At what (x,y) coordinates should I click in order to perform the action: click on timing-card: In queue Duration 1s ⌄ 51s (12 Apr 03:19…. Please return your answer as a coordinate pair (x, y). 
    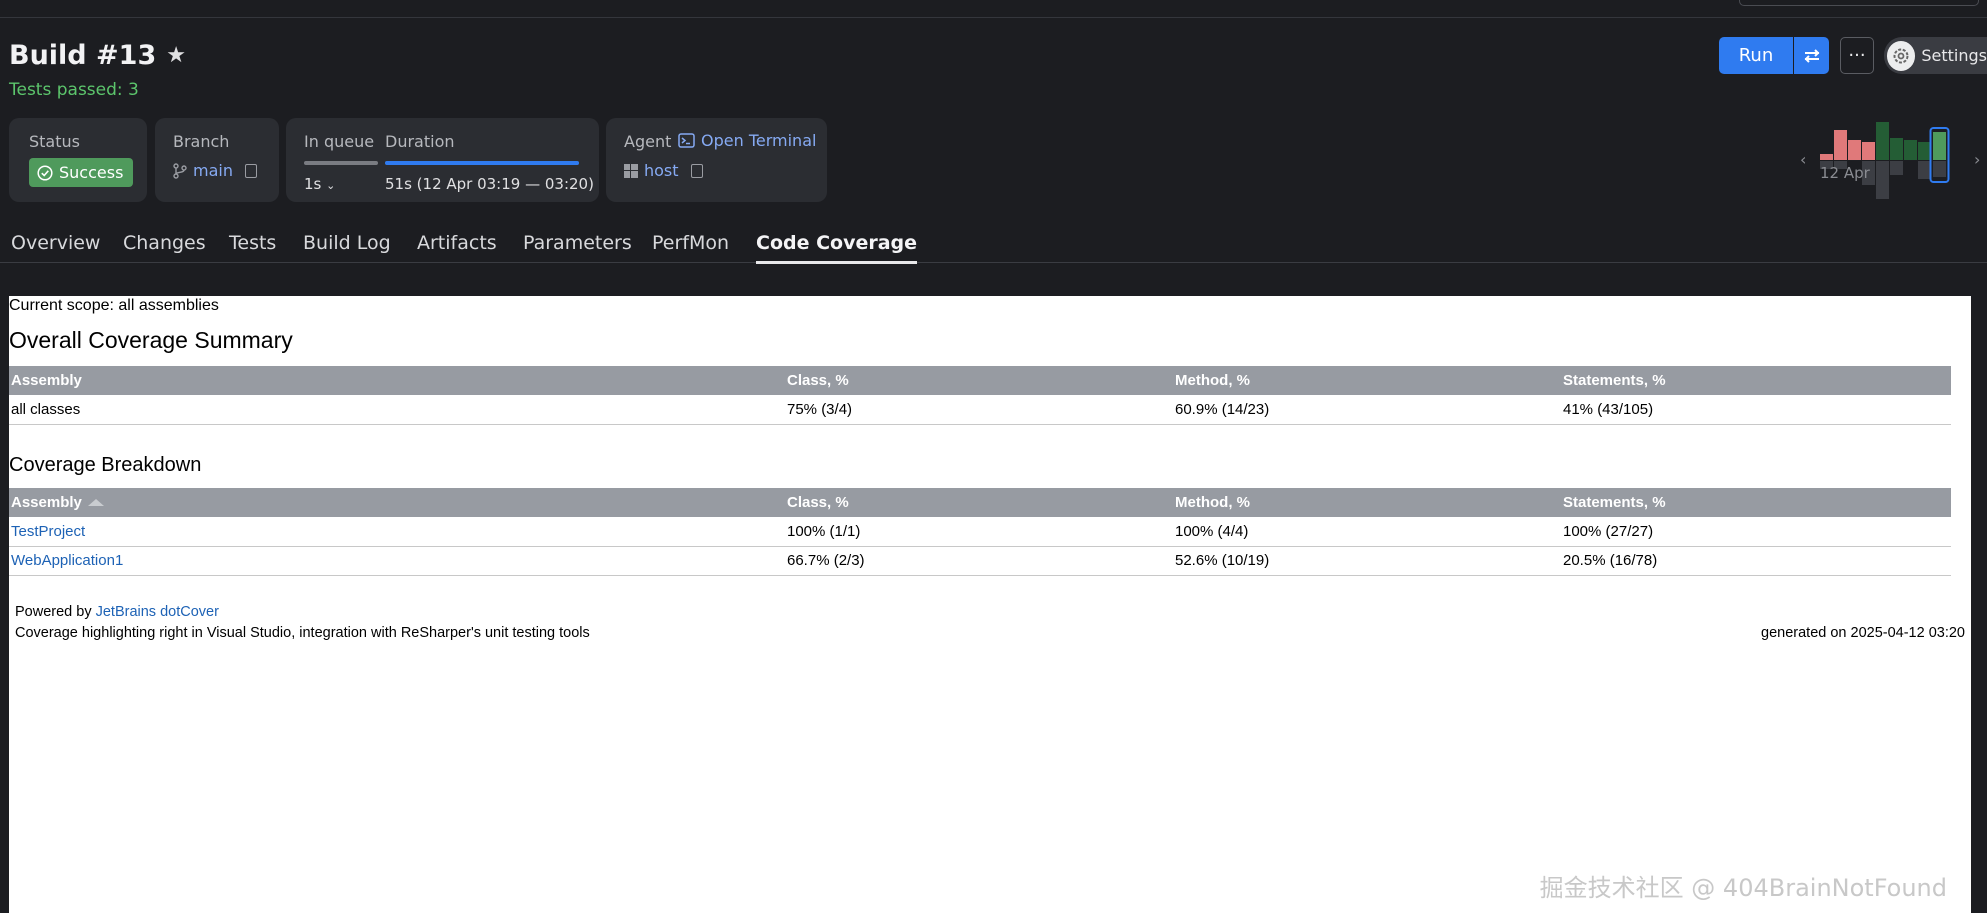
    Looking at the image, I should click on (442, 160).